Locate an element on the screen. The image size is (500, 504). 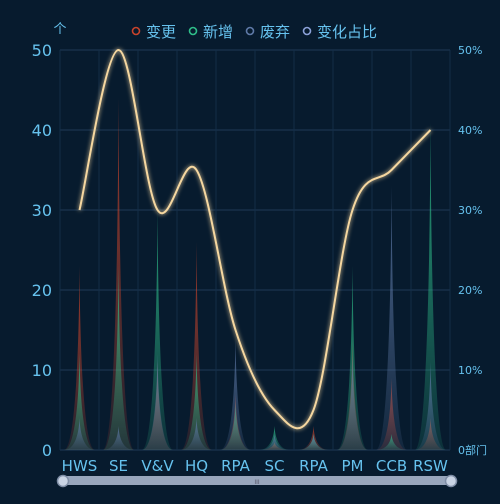
y-tick-label: 30 is located at coordinates (42, 210).